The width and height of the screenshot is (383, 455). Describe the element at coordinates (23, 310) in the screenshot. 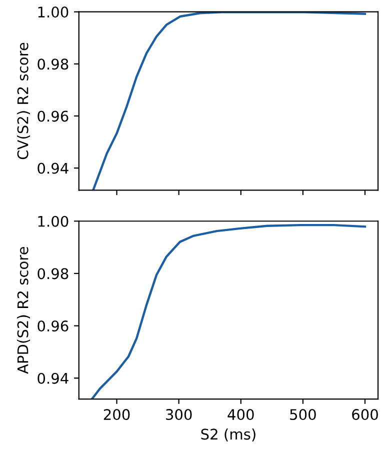

I see `y-axis-title: APD(S2) R2 score` at that location.